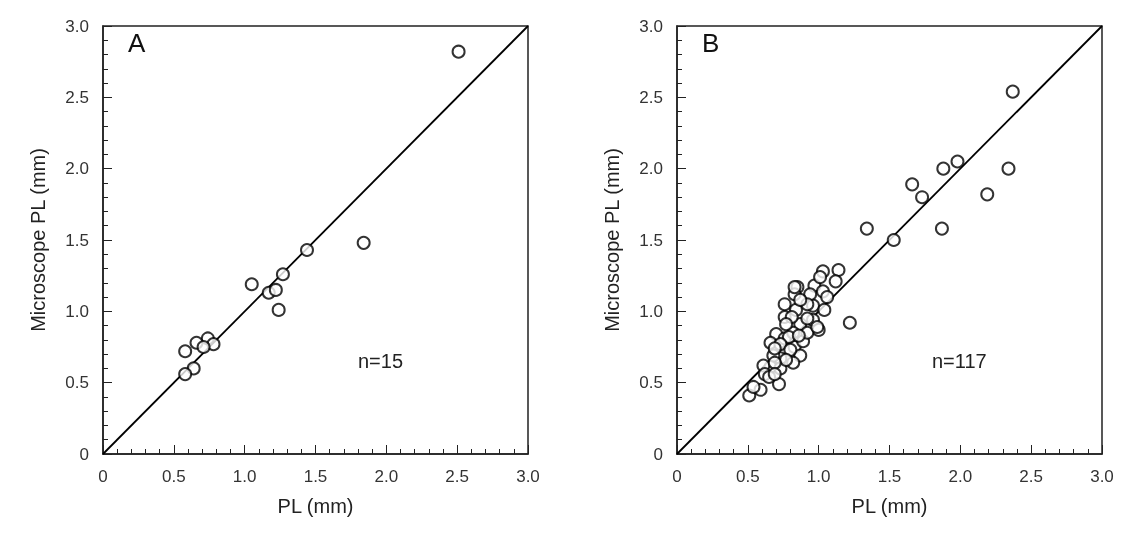 This screenshot has height=537, width=1121. Describe the element at coordinates (711, 43) in the screenshot. I see `chart-title: B` at that location.